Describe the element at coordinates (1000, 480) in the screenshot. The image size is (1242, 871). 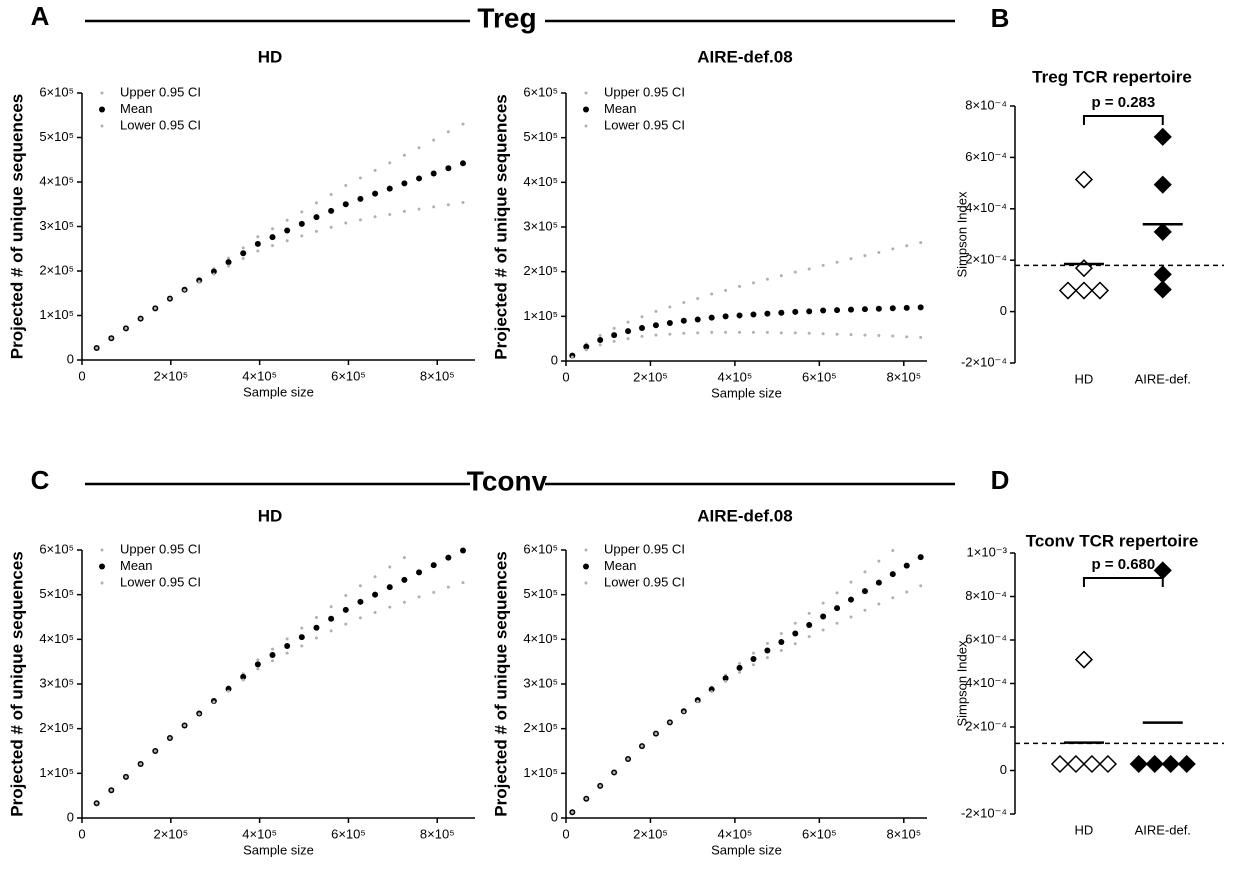
I see `panel-letter: D` at that location.